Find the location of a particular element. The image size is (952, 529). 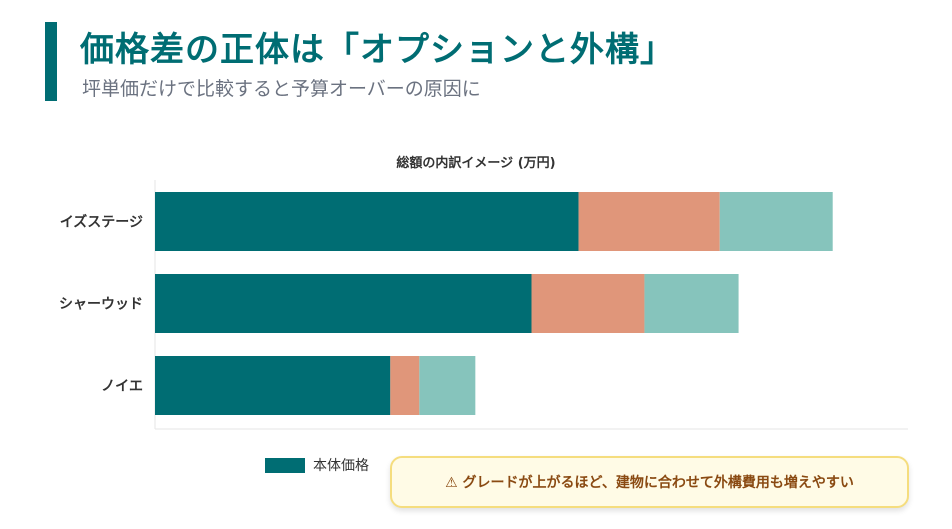

legend-swatch-body-price is located at coordinates (285, 465).